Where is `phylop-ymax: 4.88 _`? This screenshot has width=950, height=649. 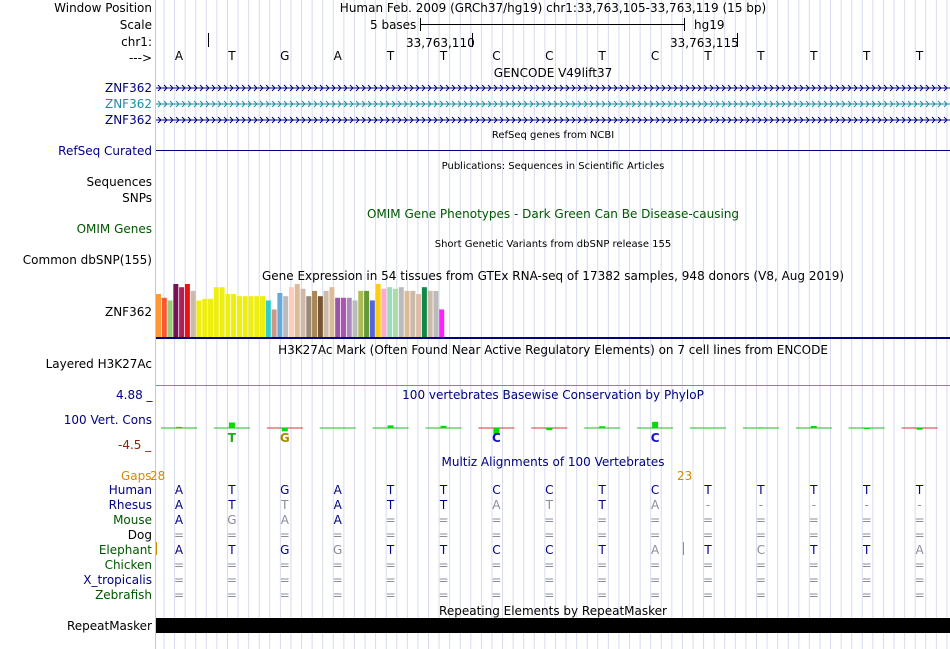 phylop-ymax: 4.88 _ is located at coordinates (134, 395).